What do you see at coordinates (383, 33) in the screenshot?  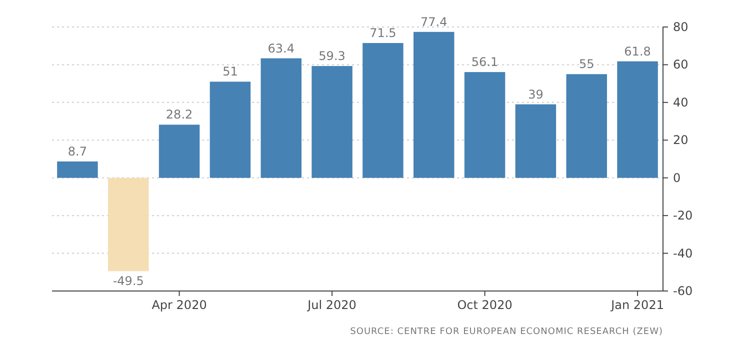 I see `data-label: 71.5` at bounding box center [383, 33].